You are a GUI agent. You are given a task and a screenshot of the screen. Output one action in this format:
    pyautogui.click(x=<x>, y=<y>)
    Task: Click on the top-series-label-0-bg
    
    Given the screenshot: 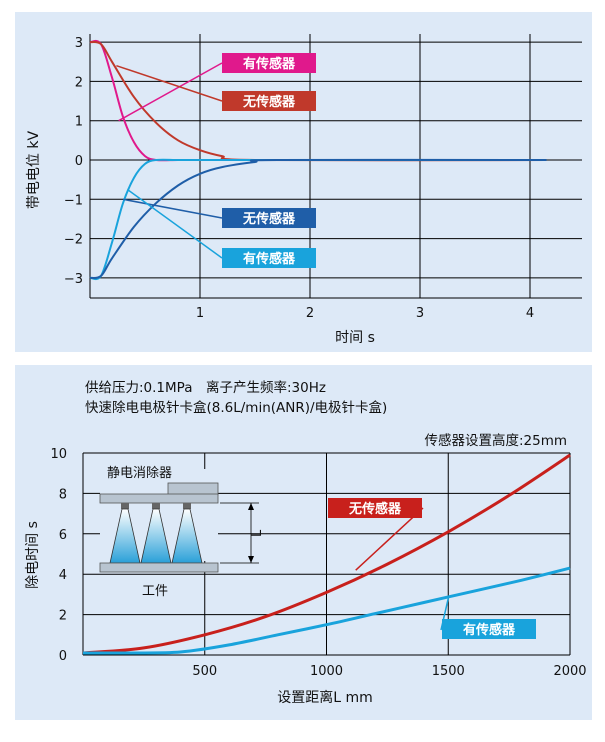 What is the action you would take?
    pyautogui.click(x=269, y=63)
    